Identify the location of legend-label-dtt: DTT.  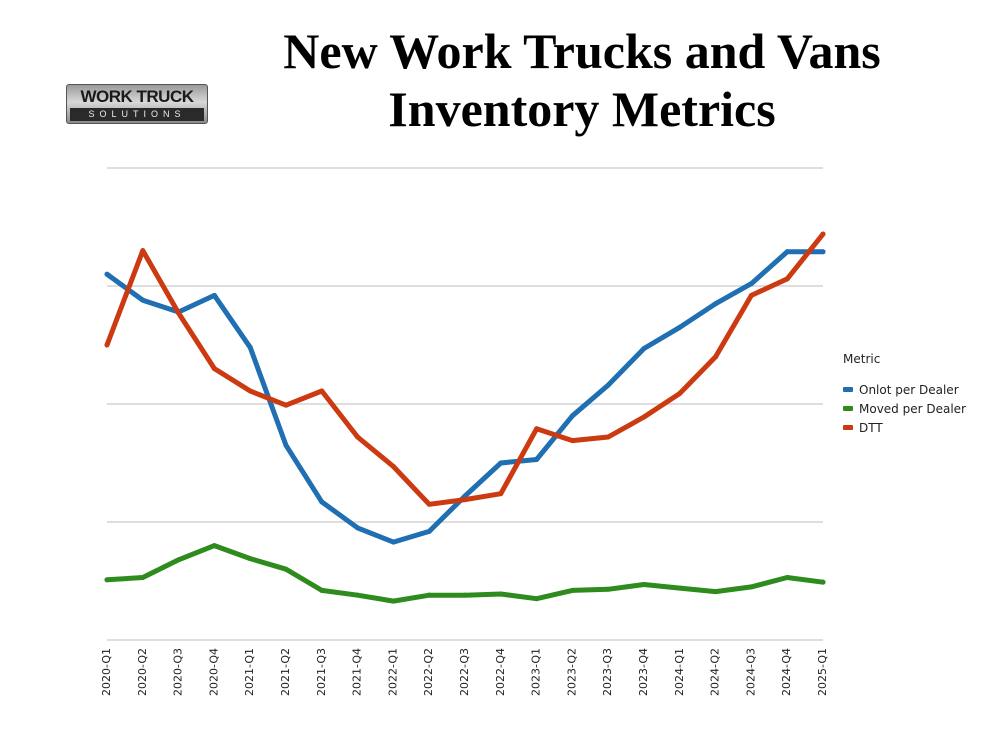
(871, 427).